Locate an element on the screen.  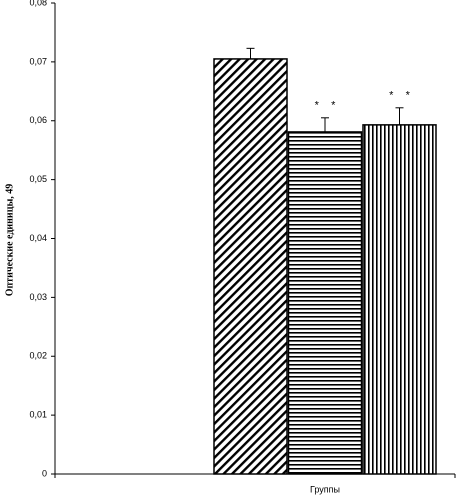
y-tick-label: 0,02 is located at coordinates (38, 356).